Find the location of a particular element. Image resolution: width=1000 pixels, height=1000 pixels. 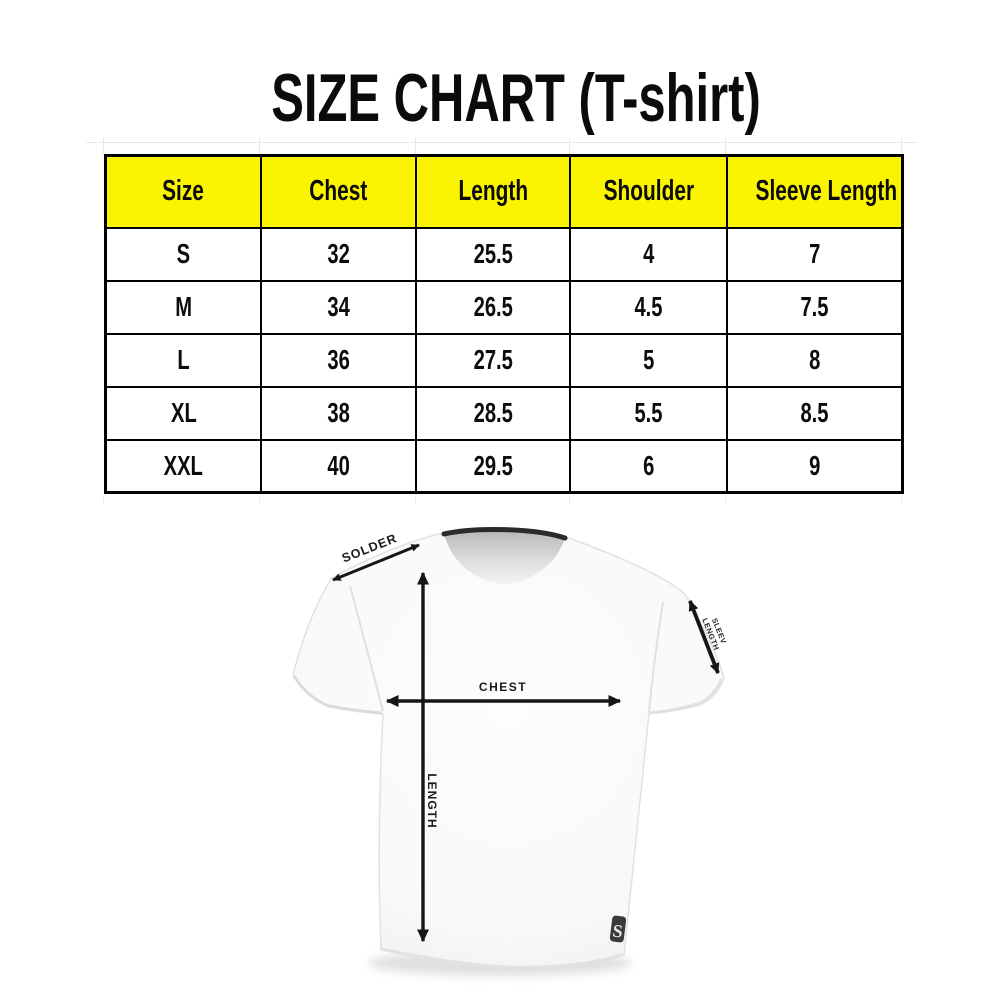

brand-logo-letter: S is located at coordinates (618, 930).